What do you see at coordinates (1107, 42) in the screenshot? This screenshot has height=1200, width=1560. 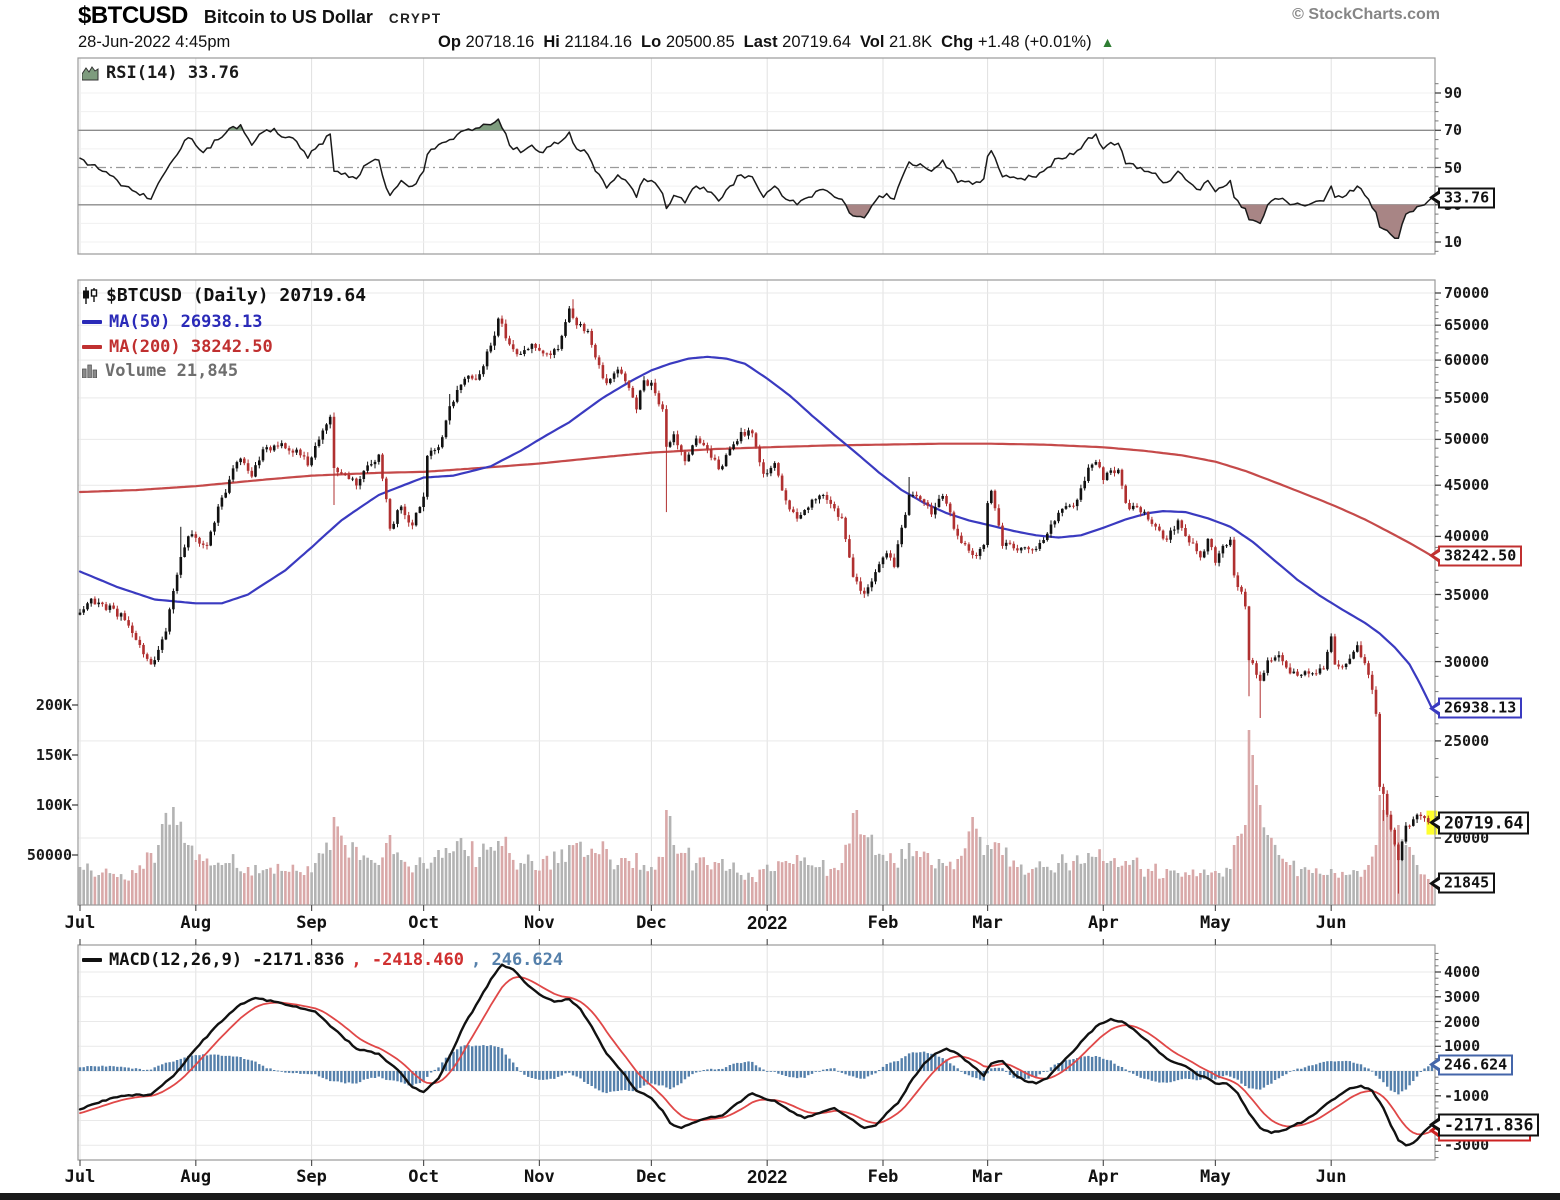 I see `change-up-triangle-icon: ▲` at bounding box center [1107, 42].